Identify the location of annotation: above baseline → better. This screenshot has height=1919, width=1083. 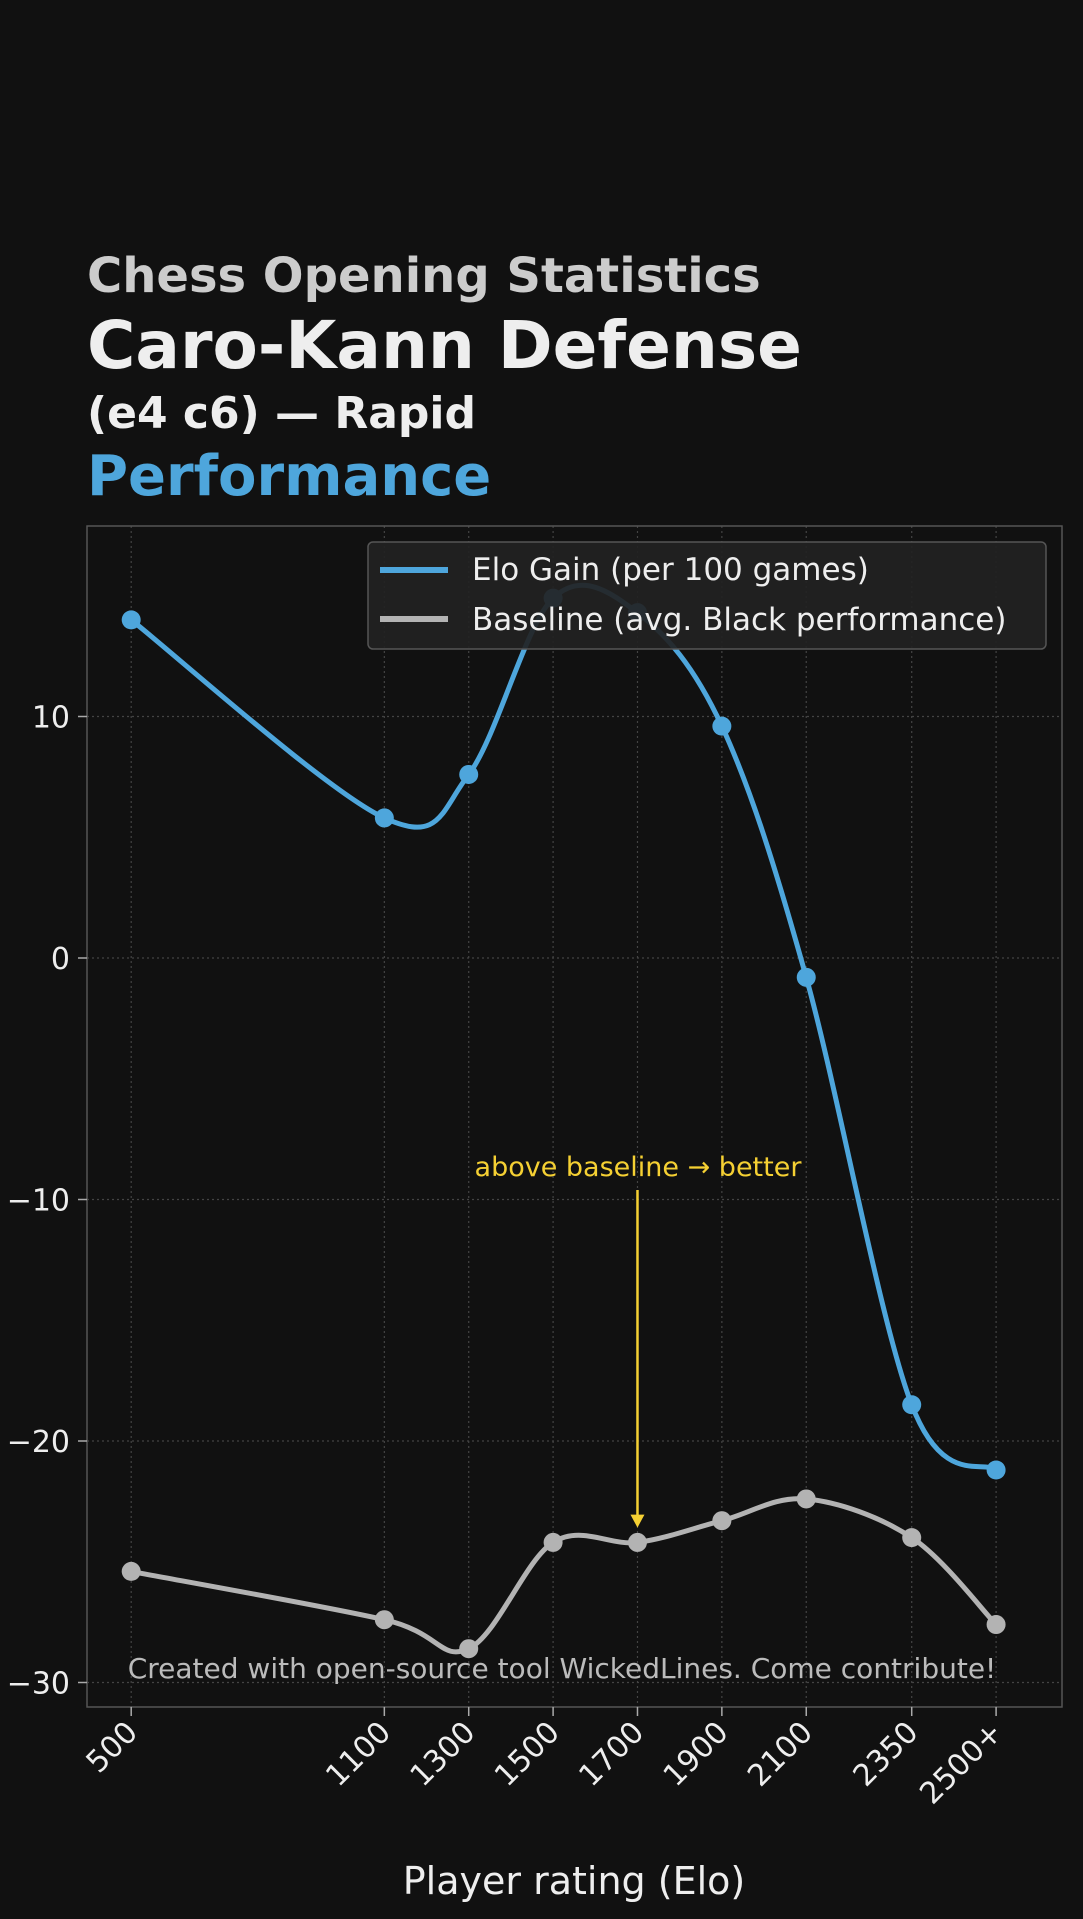
(639, 1340).